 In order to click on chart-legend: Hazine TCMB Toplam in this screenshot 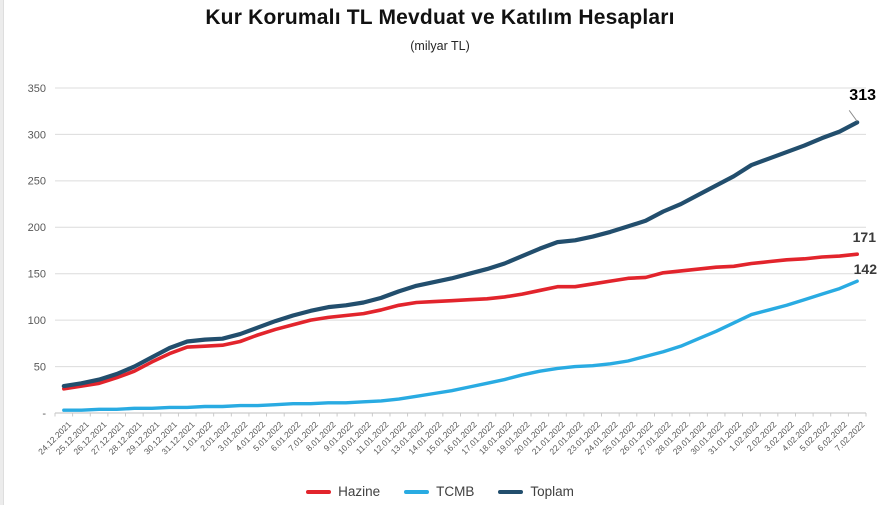, I will do `click(440, 491)`.